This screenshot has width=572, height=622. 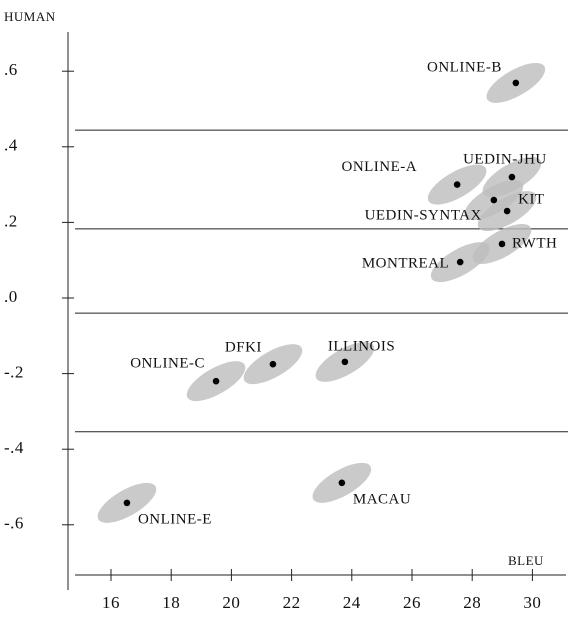 I want to click on y-tick-label: .2, so click(x=11, y=220).